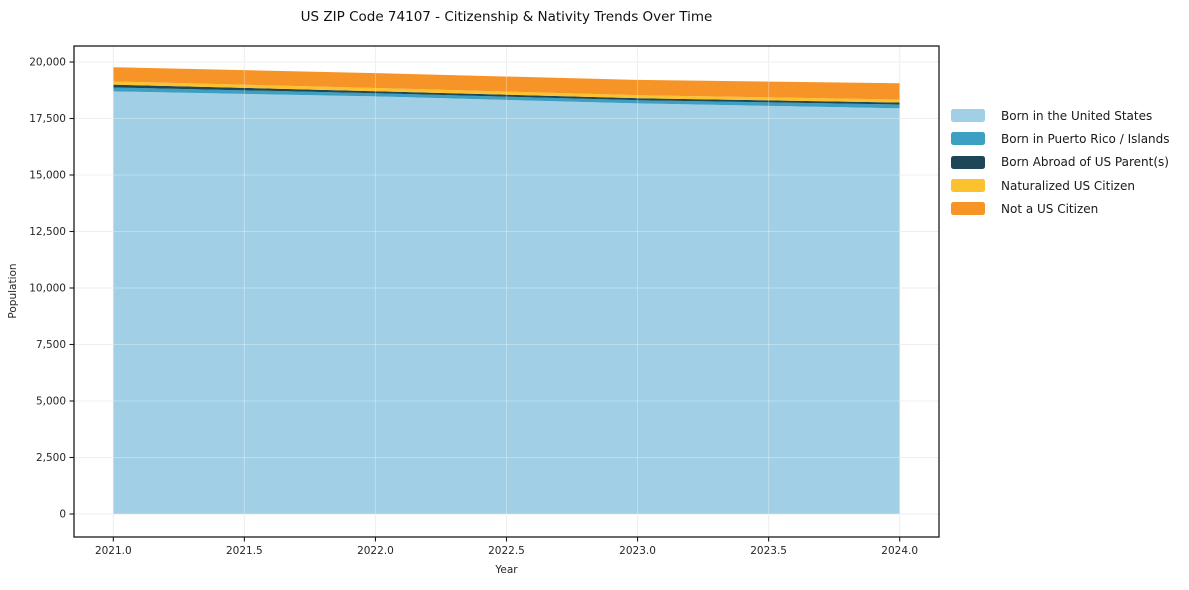  What do you see at coordinates (1068, 185) in the screenshot?
I see `legend-label: Naturalized US Citizen` at bounding box center [1068, 185].